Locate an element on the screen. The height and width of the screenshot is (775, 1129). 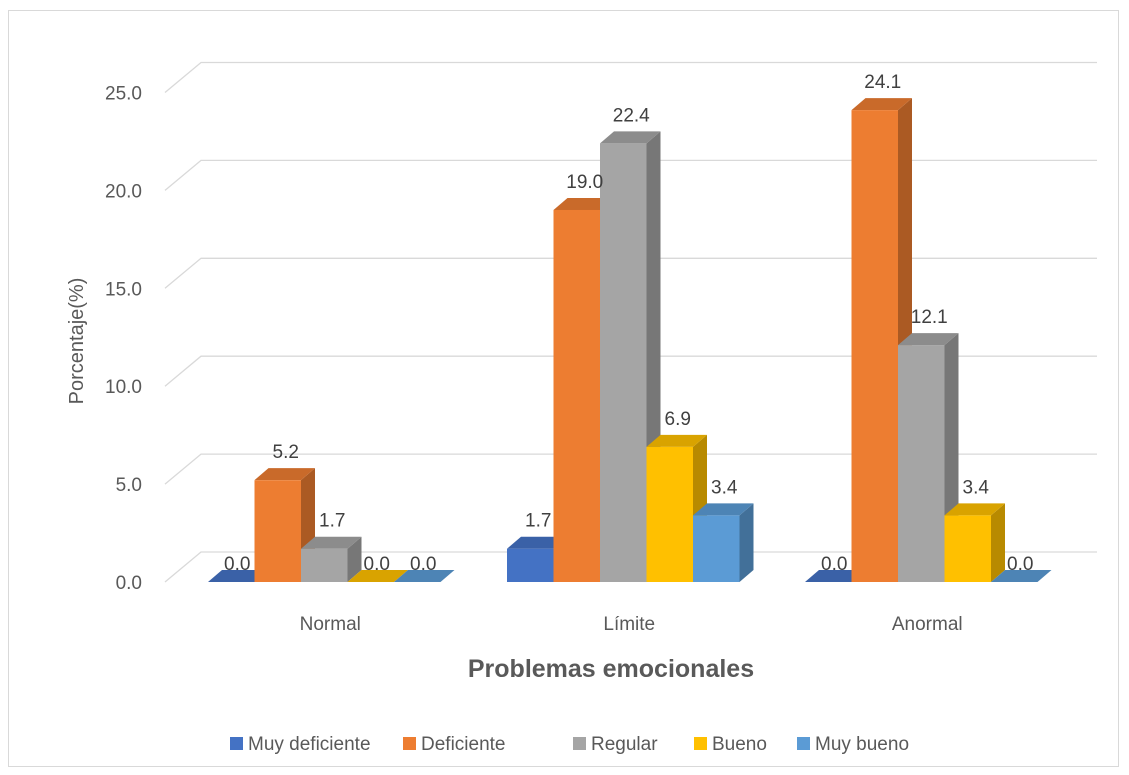
x-axis-categories: Normal Límite Anormal is located at coordinates (631, 624).